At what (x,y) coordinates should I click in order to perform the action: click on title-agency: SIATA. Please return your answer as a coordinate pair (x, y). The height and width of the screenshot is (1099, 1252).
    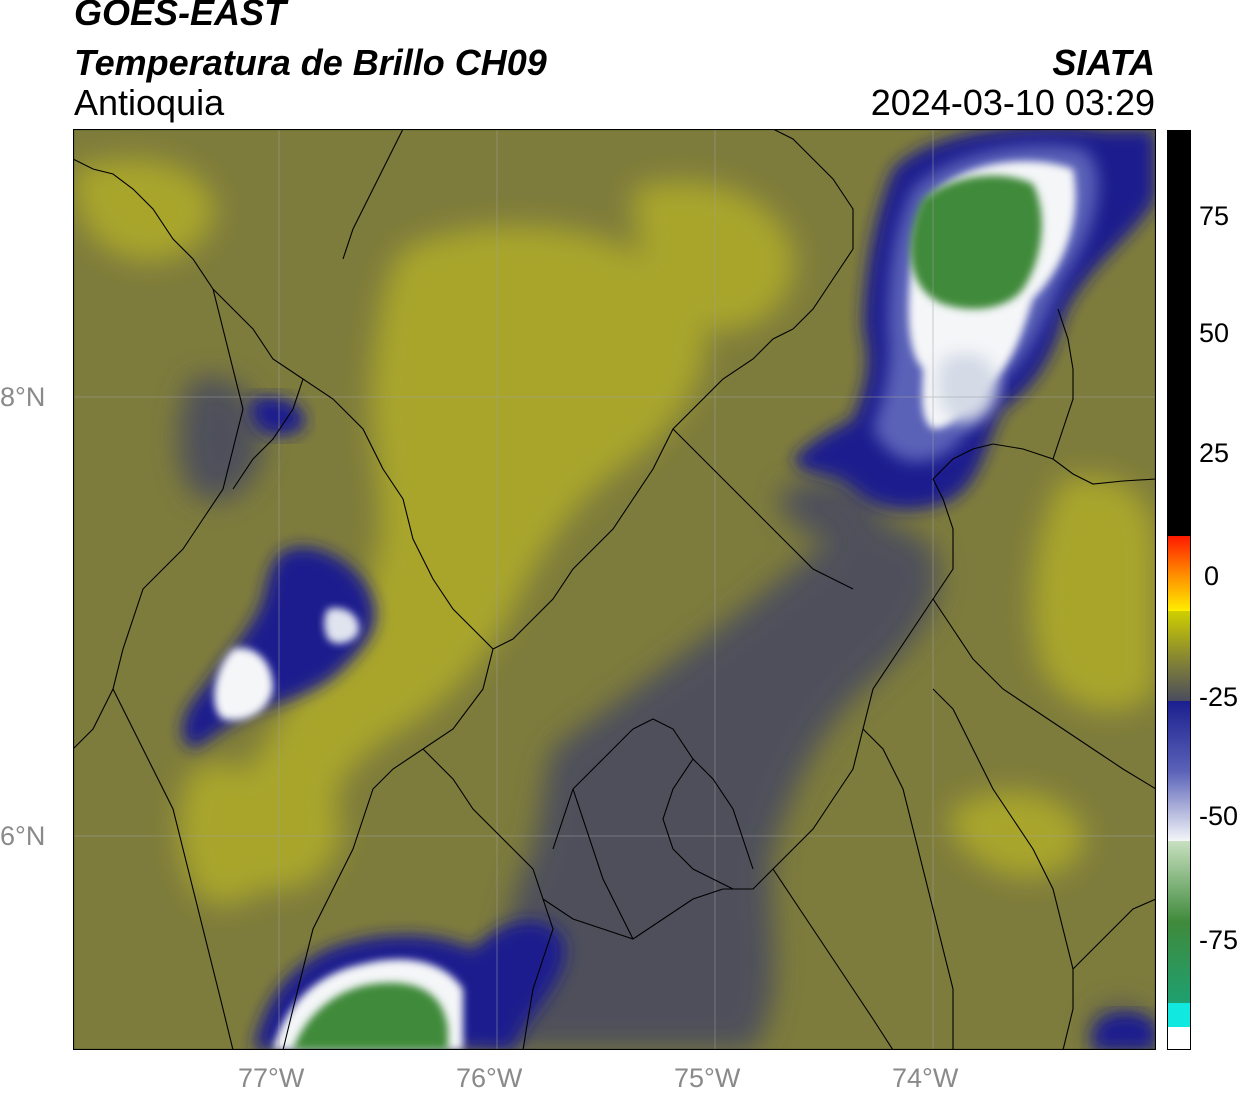
    Looking at the image, I should click on (1103, 62).